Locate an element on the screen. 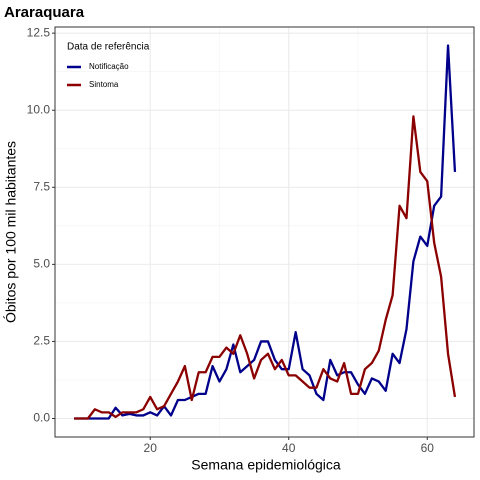 This screenshot has height=480, width=480. legend-label: Notificação is located at coordinates (109, 66).